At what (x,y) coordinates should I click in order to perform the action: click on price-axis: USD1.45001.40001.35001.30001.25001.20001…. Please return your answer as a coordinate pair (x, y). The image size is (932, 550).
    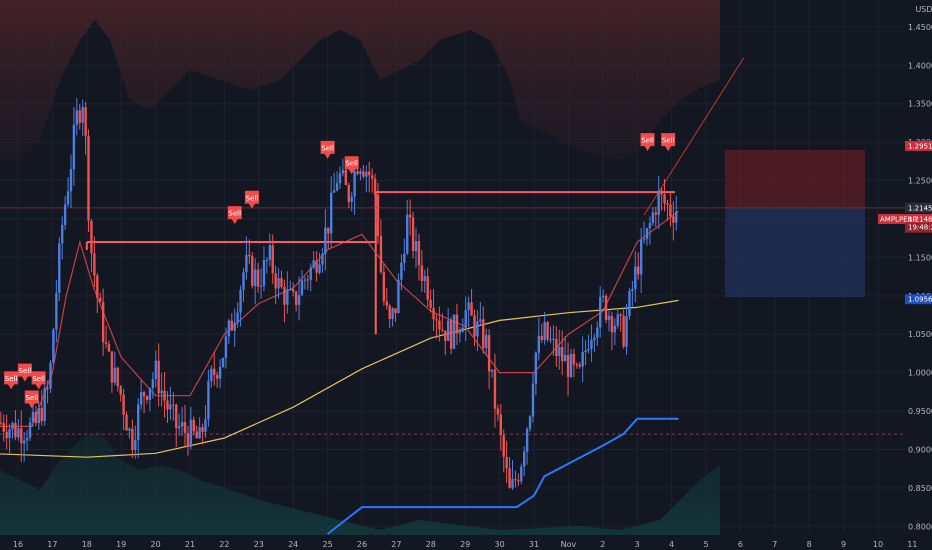
    Looking at the image, I should click on (905, 275).